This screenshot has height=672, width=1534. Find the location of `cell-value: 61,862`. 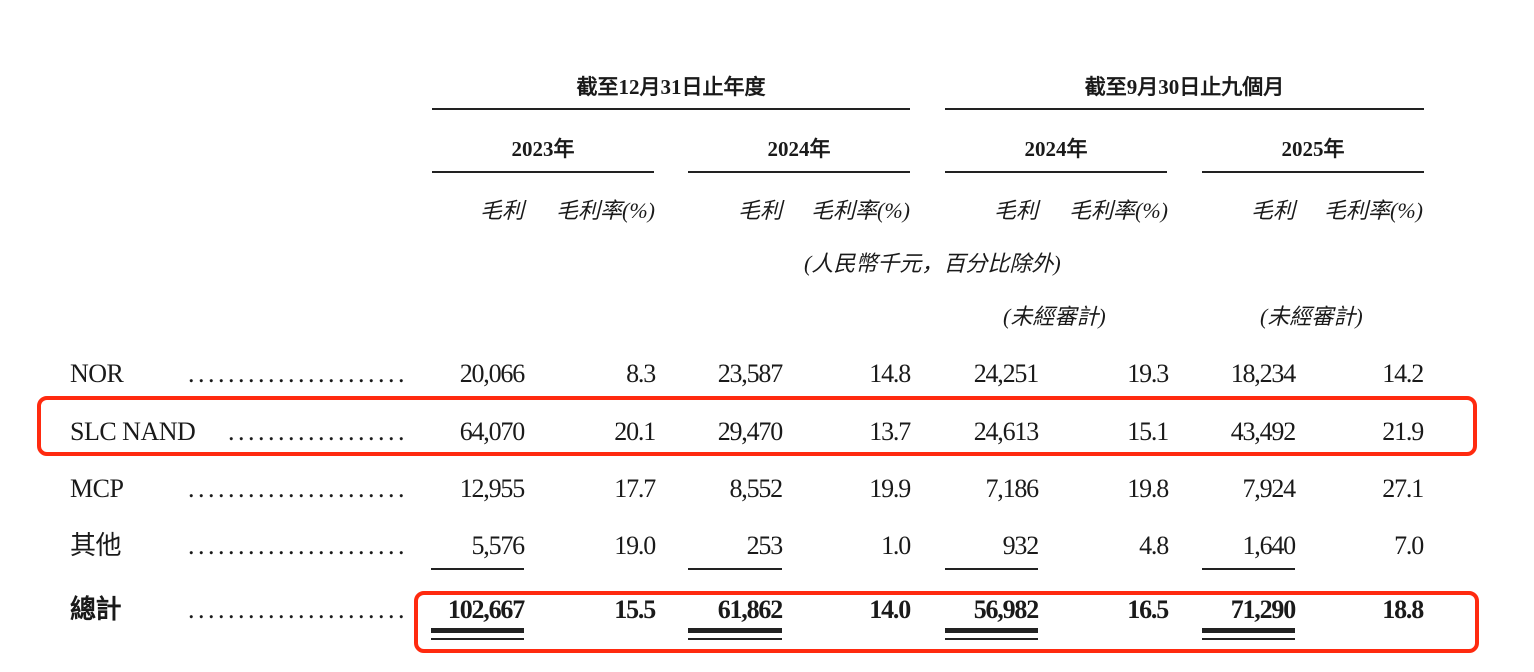

cell-value: 61,862 is located at coordinates (750, 609).